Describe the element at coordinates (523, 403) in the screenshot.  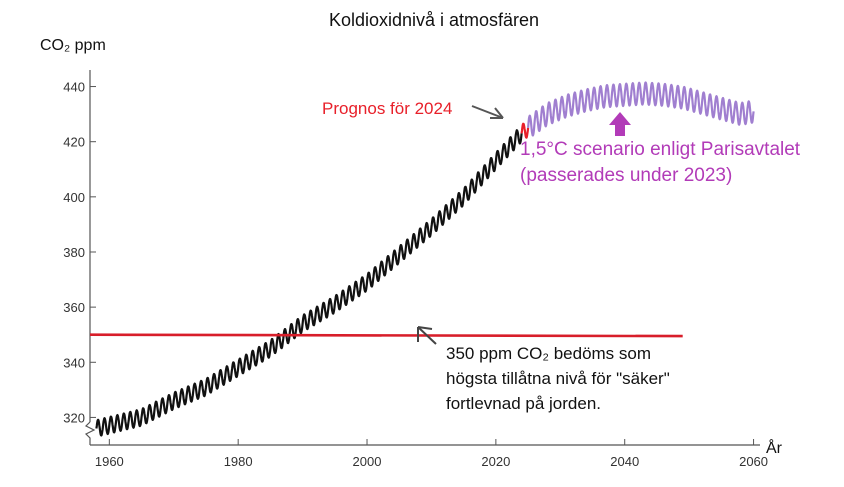
I see `threshold-label-3: fortlevnad på jorden.` at that location.